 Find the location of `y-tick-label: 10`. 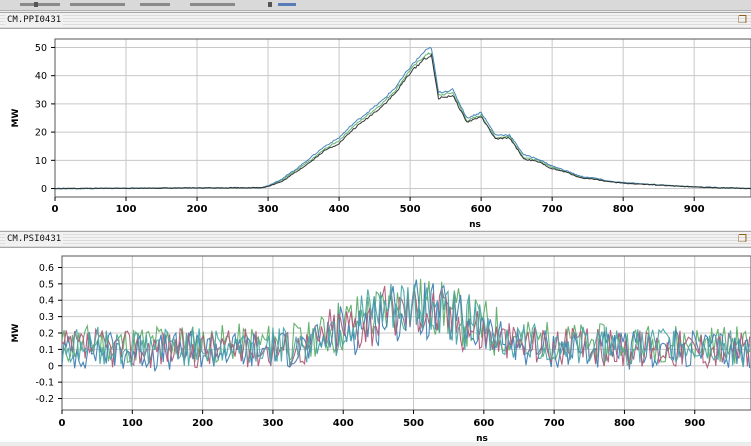

y-tick-label: 10 is located at coordinates (41, 161).